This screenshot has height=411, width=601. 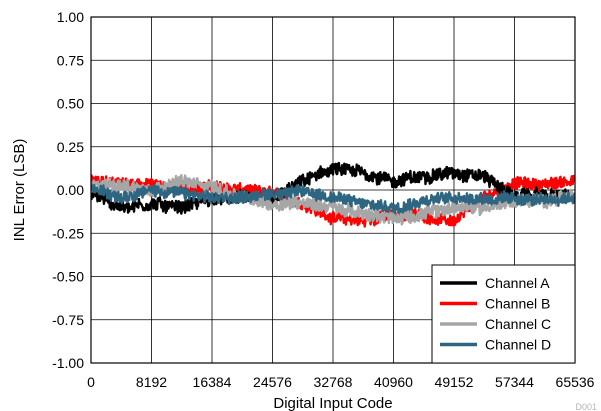 I want to click on y-tick-label: -0.50, so click(x=68, y=277).